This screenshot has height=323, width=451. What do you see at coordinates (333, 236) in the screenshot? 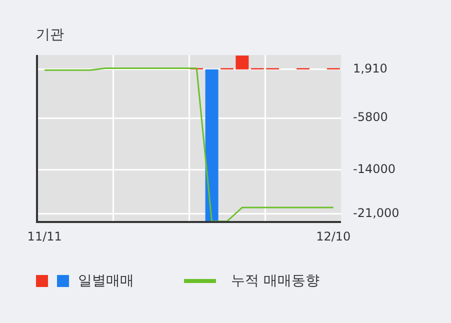
I see `x-tick-label: 12/10` at bounding box center [333, 236].